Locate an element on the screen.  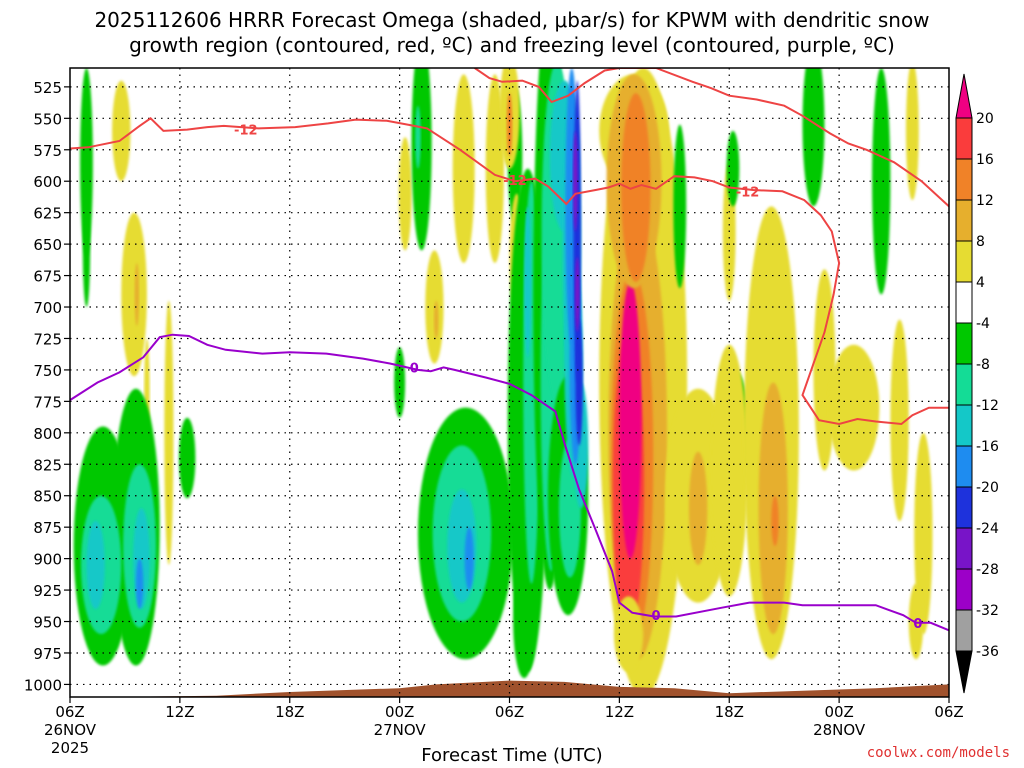
y-tick-label-950: 950 is located at coordinates (47, 623).